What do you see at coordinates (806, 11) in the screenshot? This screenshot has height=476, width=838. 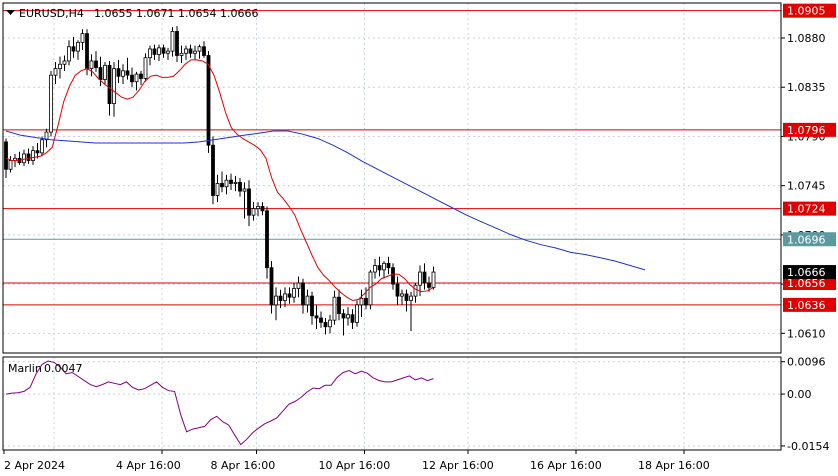 I see `level-label: 1.0905` at bounding box center [806, 11].